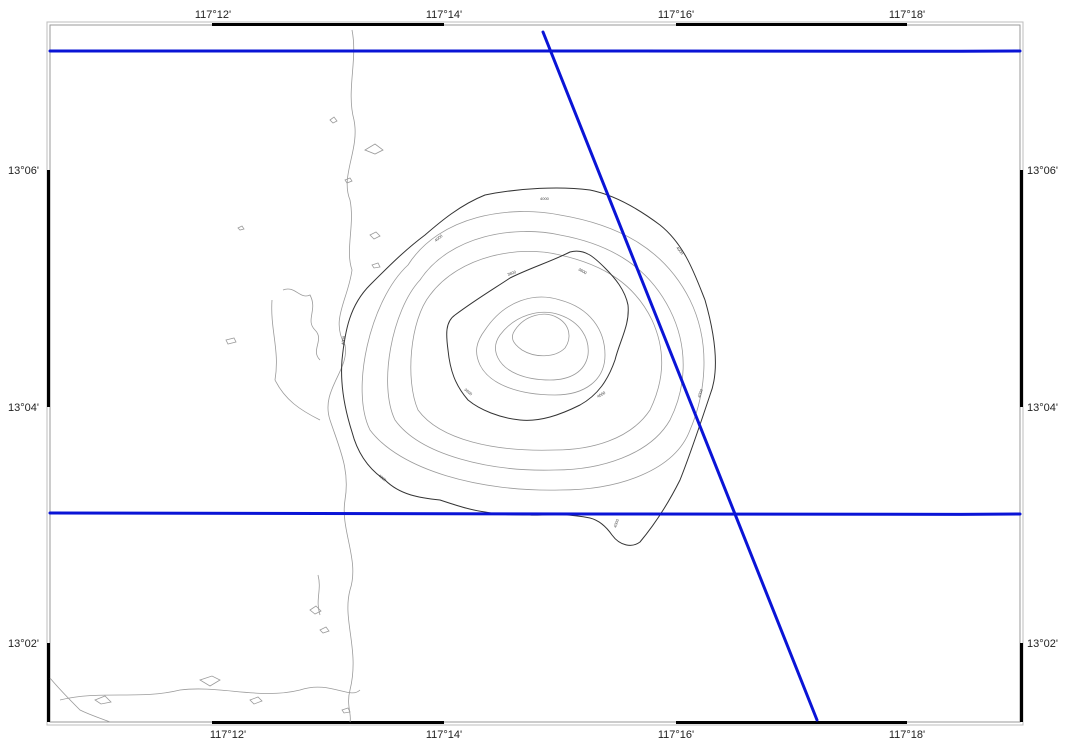 The image size is (1068, 745). What do you see at coordinates (907, 735) in the screenshot?
I see `lon-label-bottom-4: 117°18'` at bounding box center [907, 735].